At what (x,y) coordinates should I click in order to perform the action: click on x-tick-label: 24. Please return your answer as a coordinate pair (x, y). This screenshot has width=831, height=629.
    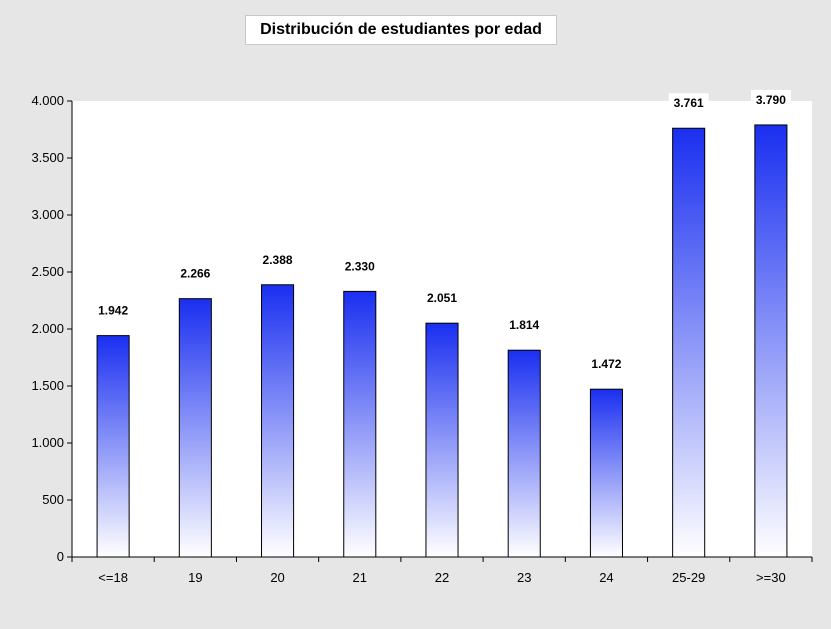
    Looking at the image, I should click on (606, 577).